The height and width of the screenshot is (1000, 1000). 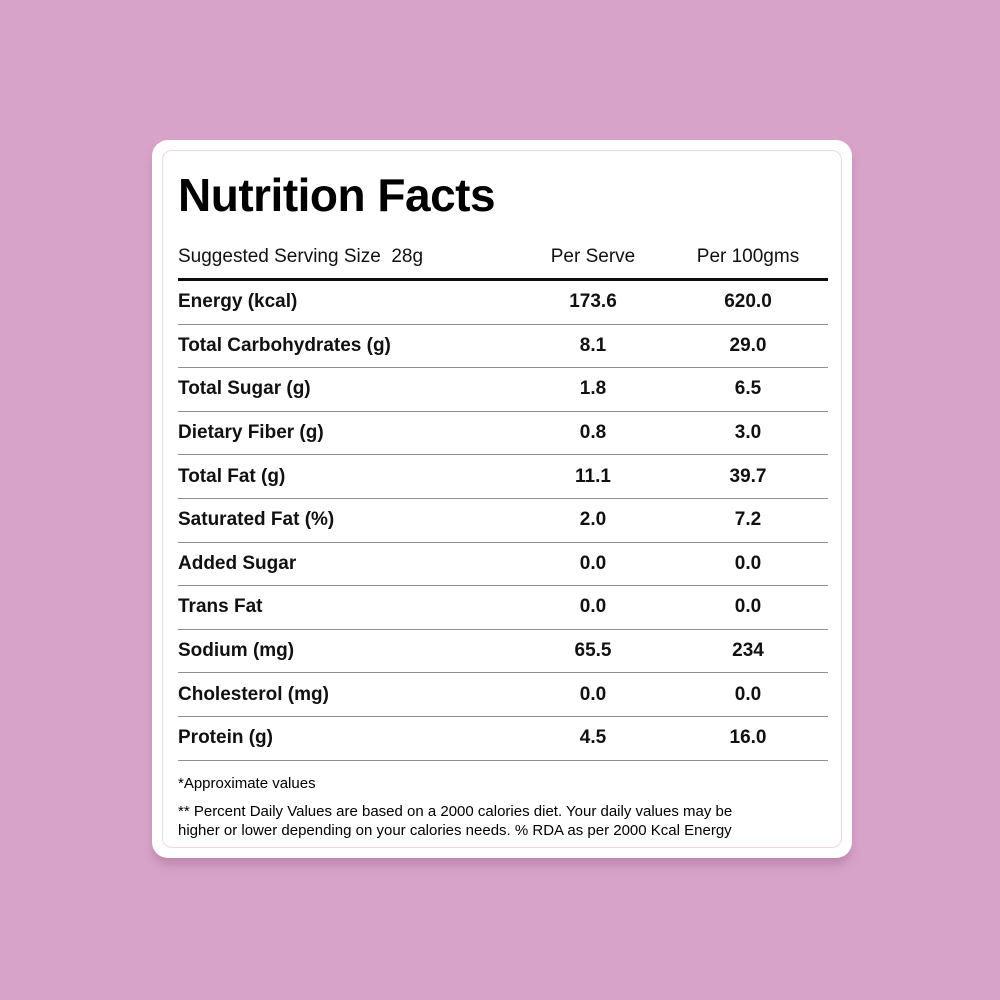 I want to click on table-row: Total Carbohydrates (g) 8.1 29.0, so click(x=503, y=347).